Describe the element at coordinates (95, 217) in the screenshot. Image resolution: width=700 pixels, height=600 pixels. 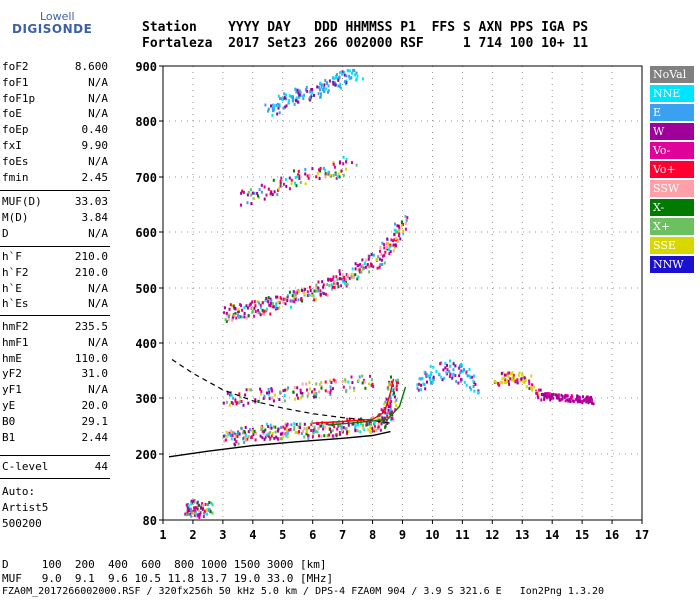
I see `param-value: 3.84` at that location.